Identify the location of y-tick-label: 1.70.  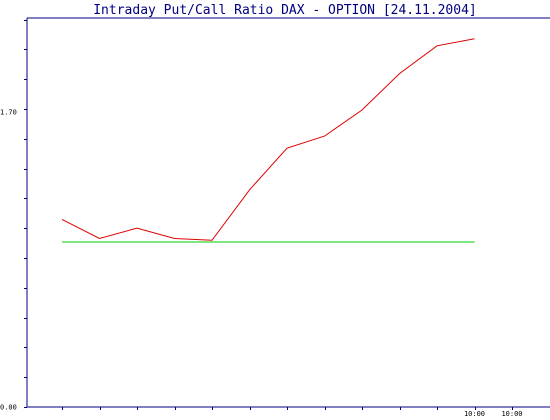
(8, 112).